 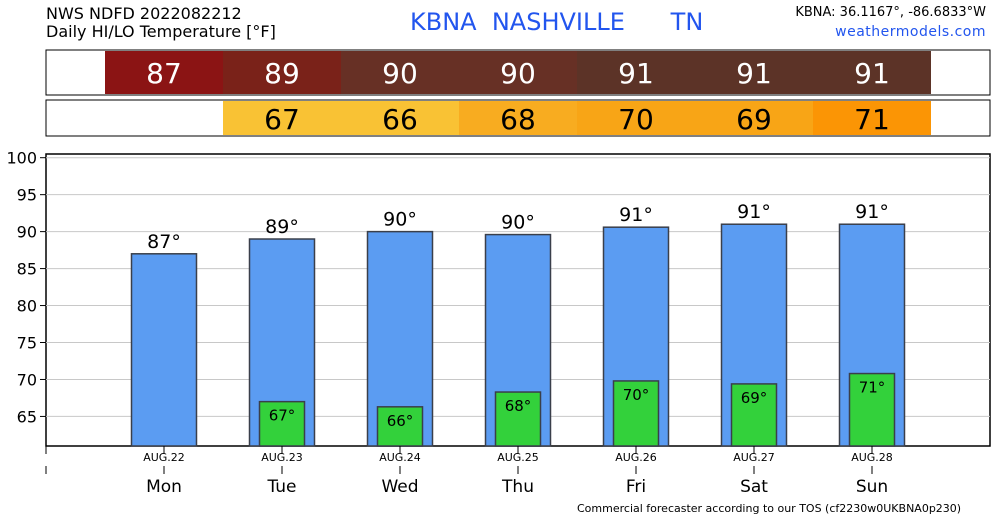 I want to click on hi-strip-label: 87, so click(x=164, y=73).